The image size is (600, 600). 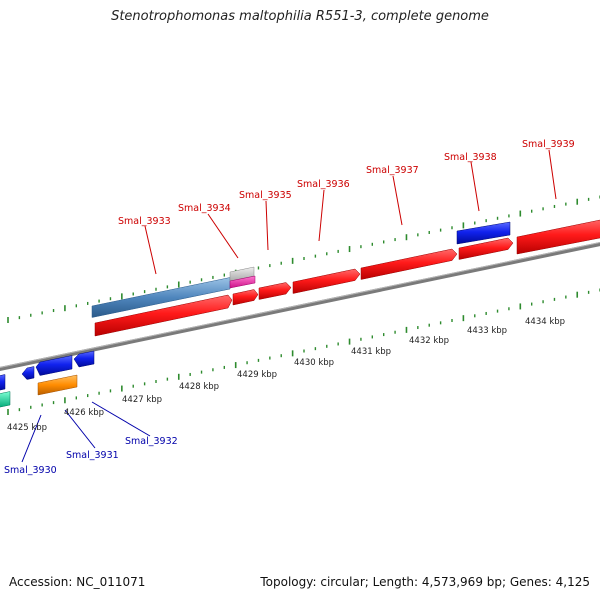 What do you see at coordinates (470, 157) in the screenshot?
I see `gene-label: Smal_3938` at bounding box center [470, 157].